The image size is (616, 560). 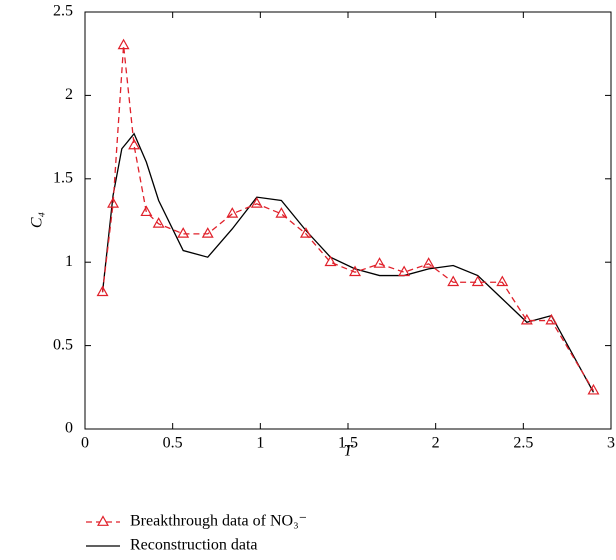 I want to click on legend-label: Reconstruction data, so click(x=194, y=545).